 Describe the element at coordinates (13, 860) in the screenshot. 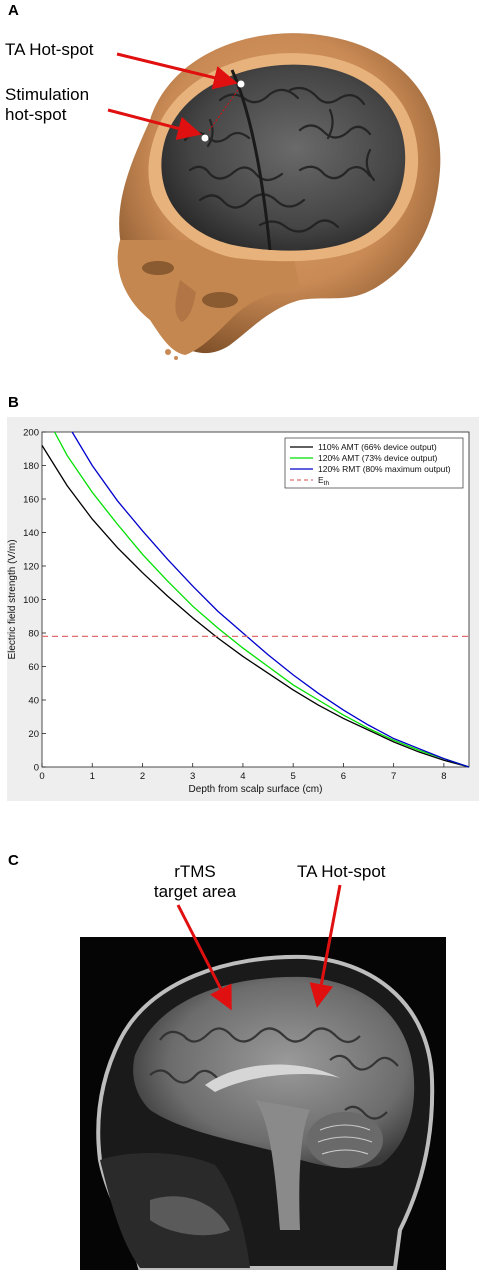

I see `panel-c-letter: C` at that location.